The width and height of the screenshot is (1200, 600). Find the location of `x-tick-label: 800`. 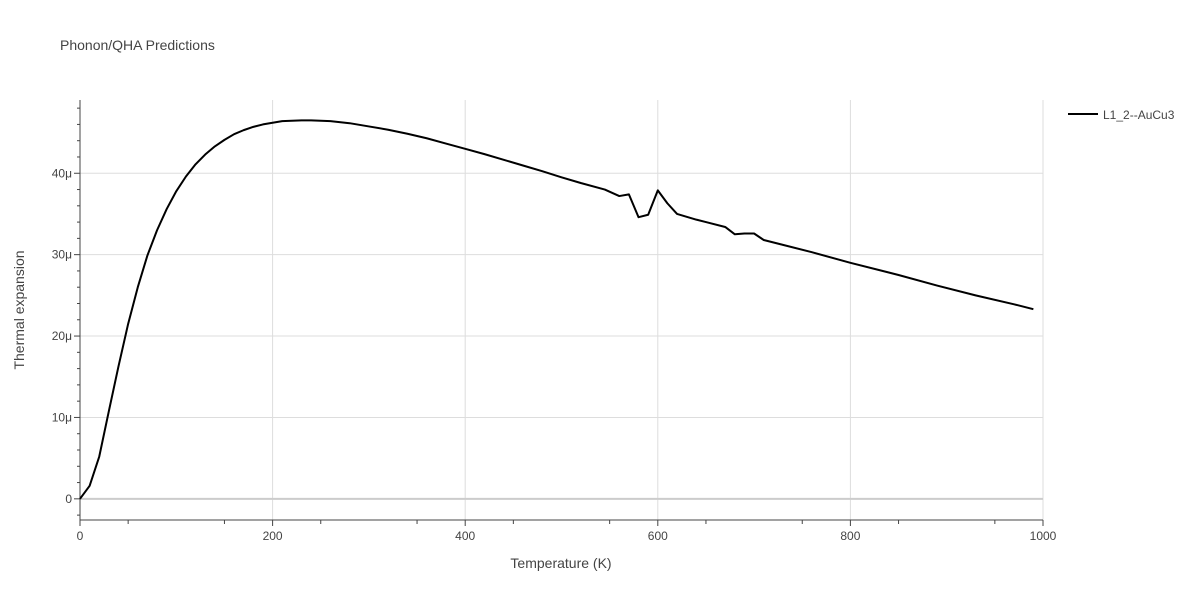

x-tick-label: 800 is located at coordinates (850, 536).